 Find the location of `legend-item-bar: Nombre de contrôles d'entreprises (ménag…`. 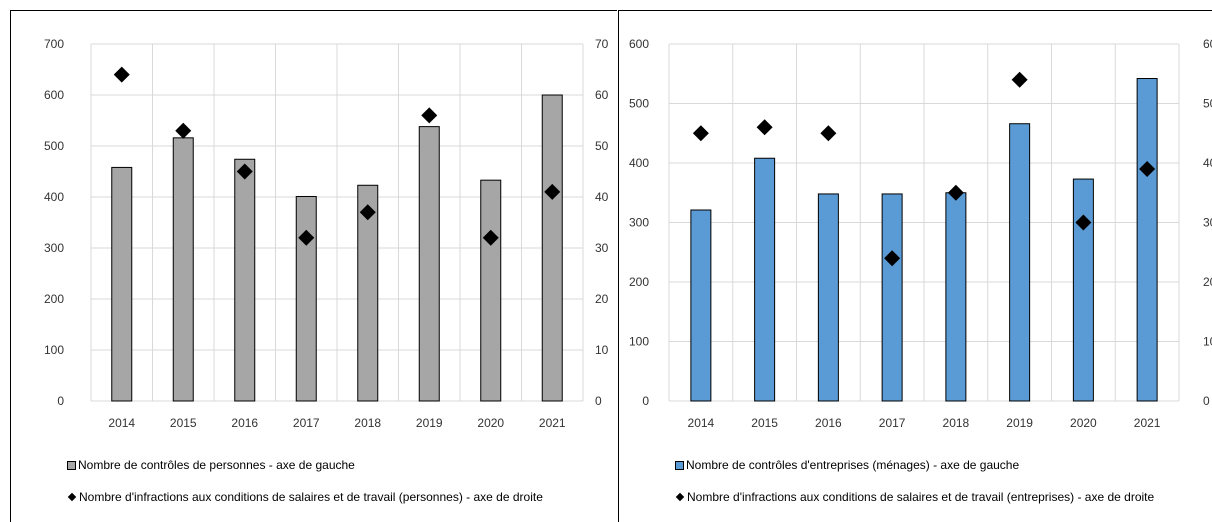

legend-item-bar: Nombre de contrôles d'entreprises (ménag… is located at coordinates (847, 465).